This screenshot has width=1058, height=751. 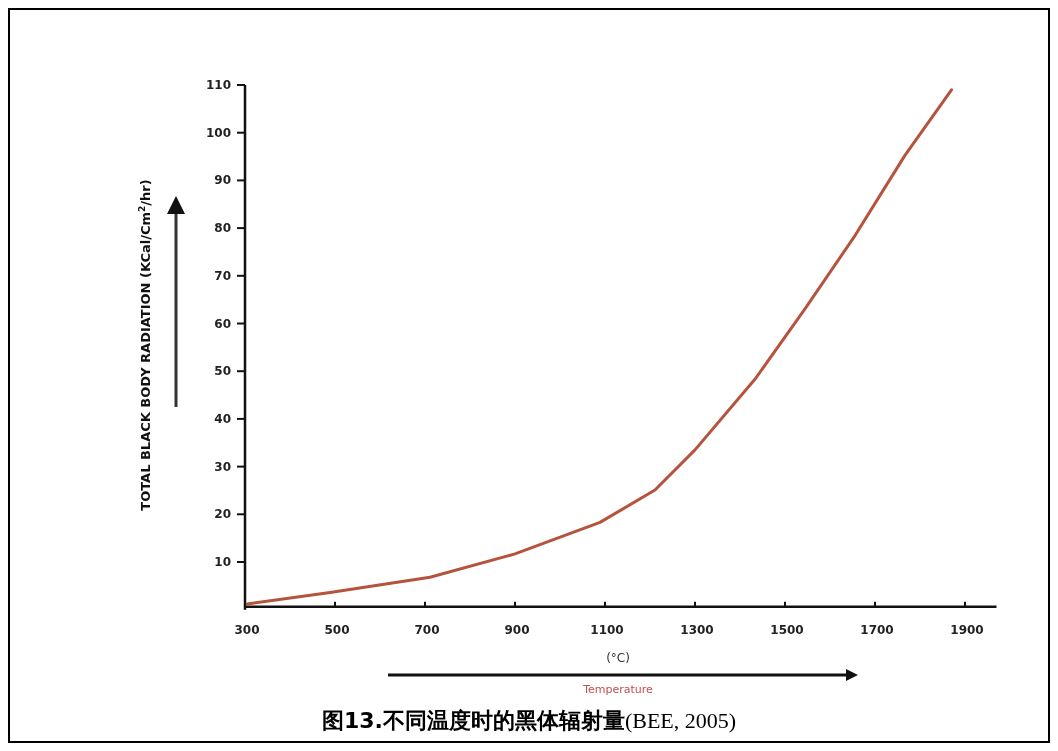 I want to click on x-tick-label: 700, so click(x=427, y=629).